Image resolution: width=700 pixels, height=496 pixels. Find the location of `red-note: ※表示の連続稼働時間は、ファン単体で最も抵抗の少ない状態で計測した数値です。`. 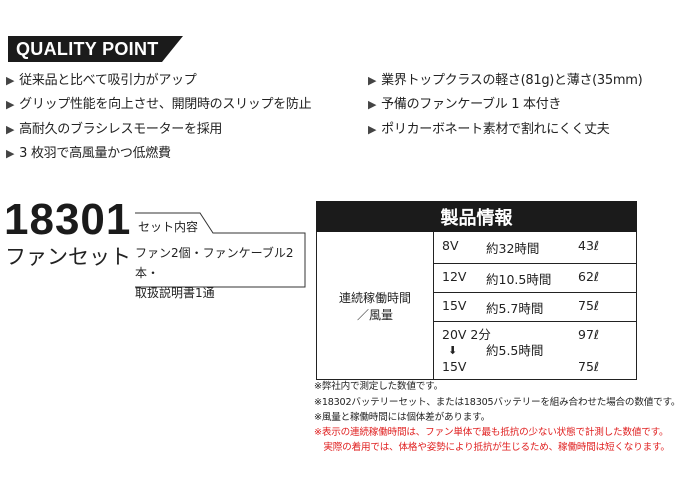

red-note: ※表示の連続稼働時間は、ファン単体で最も抵抗の少ない状態で計測した数値です。 is located at coordinates (491, 432).